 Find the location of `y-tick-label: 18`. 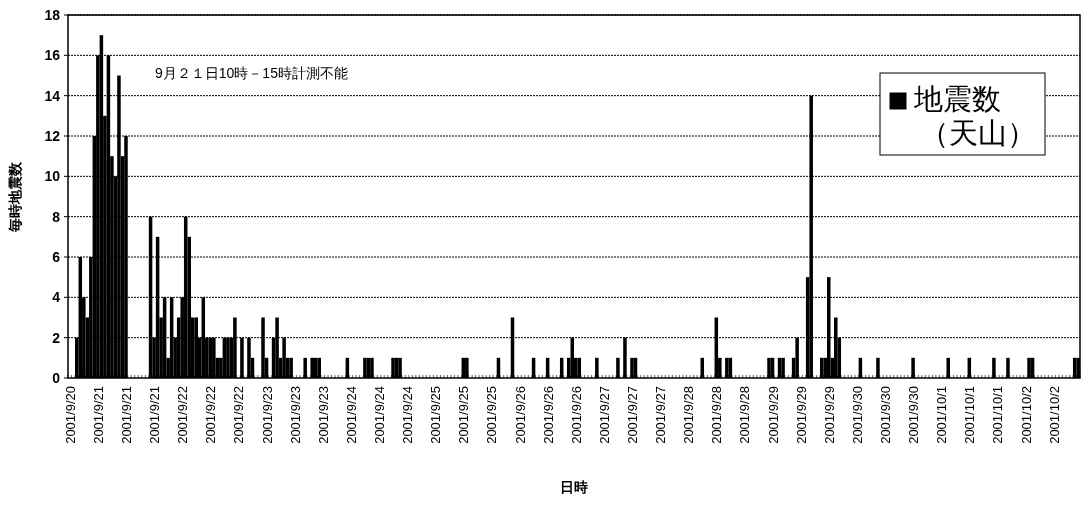

y-tick-label: 18 is located at coordinates (52, 15).